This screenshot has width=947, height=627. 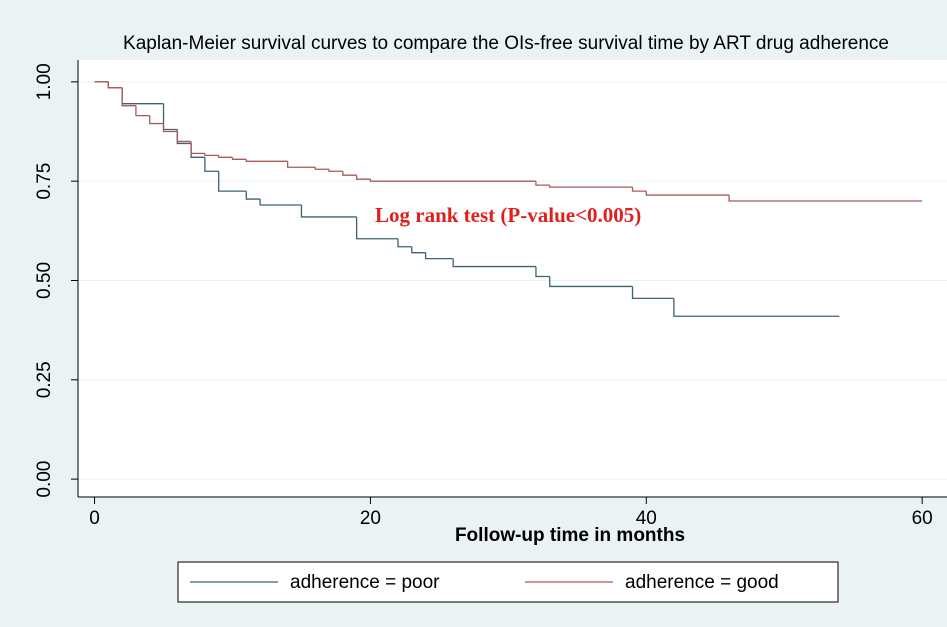 I want to click on y-tick-label: 0.75, so click(x=44, y=181).